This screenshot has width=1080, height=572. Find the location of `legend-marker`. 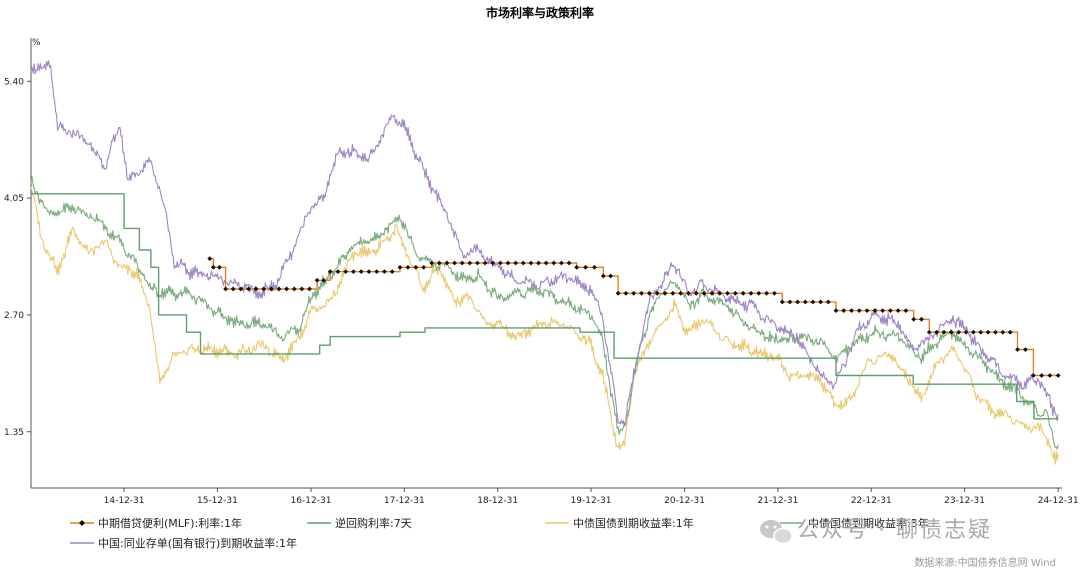

legend-marker is located at coordinates (82, 523).